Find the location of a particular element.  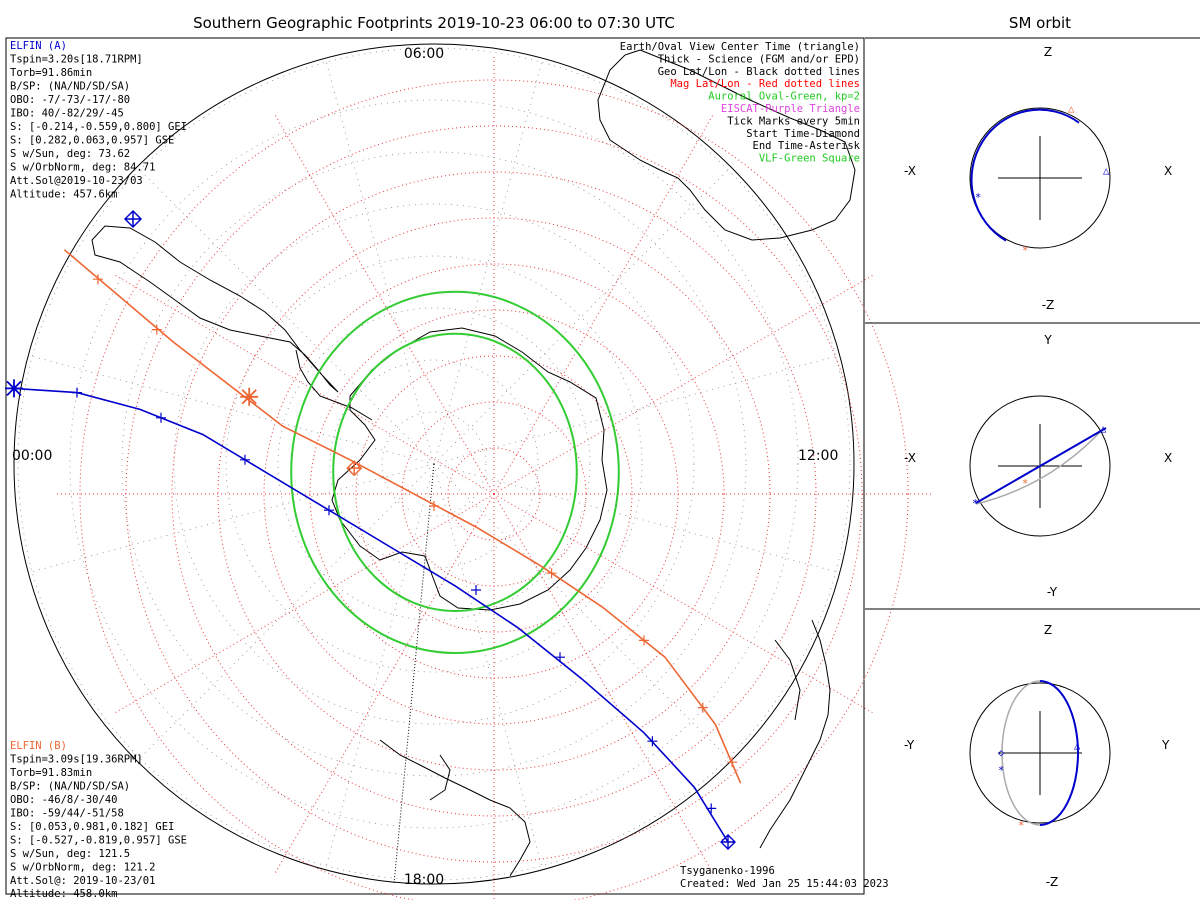

auroral-oval-outer is located at coordinates (455, 472).